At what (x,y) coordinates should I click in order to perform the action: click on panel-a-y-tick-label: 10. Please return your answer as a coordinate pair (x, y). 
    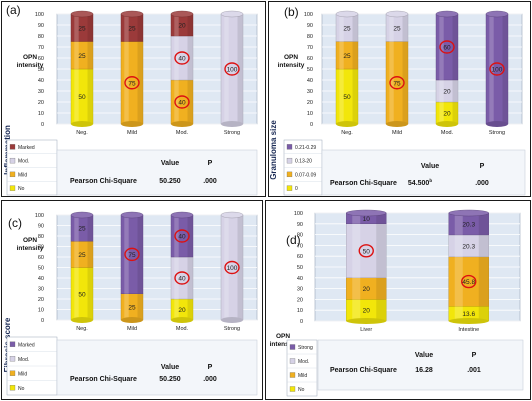
    Looking at the image, I should click on (41, 114).